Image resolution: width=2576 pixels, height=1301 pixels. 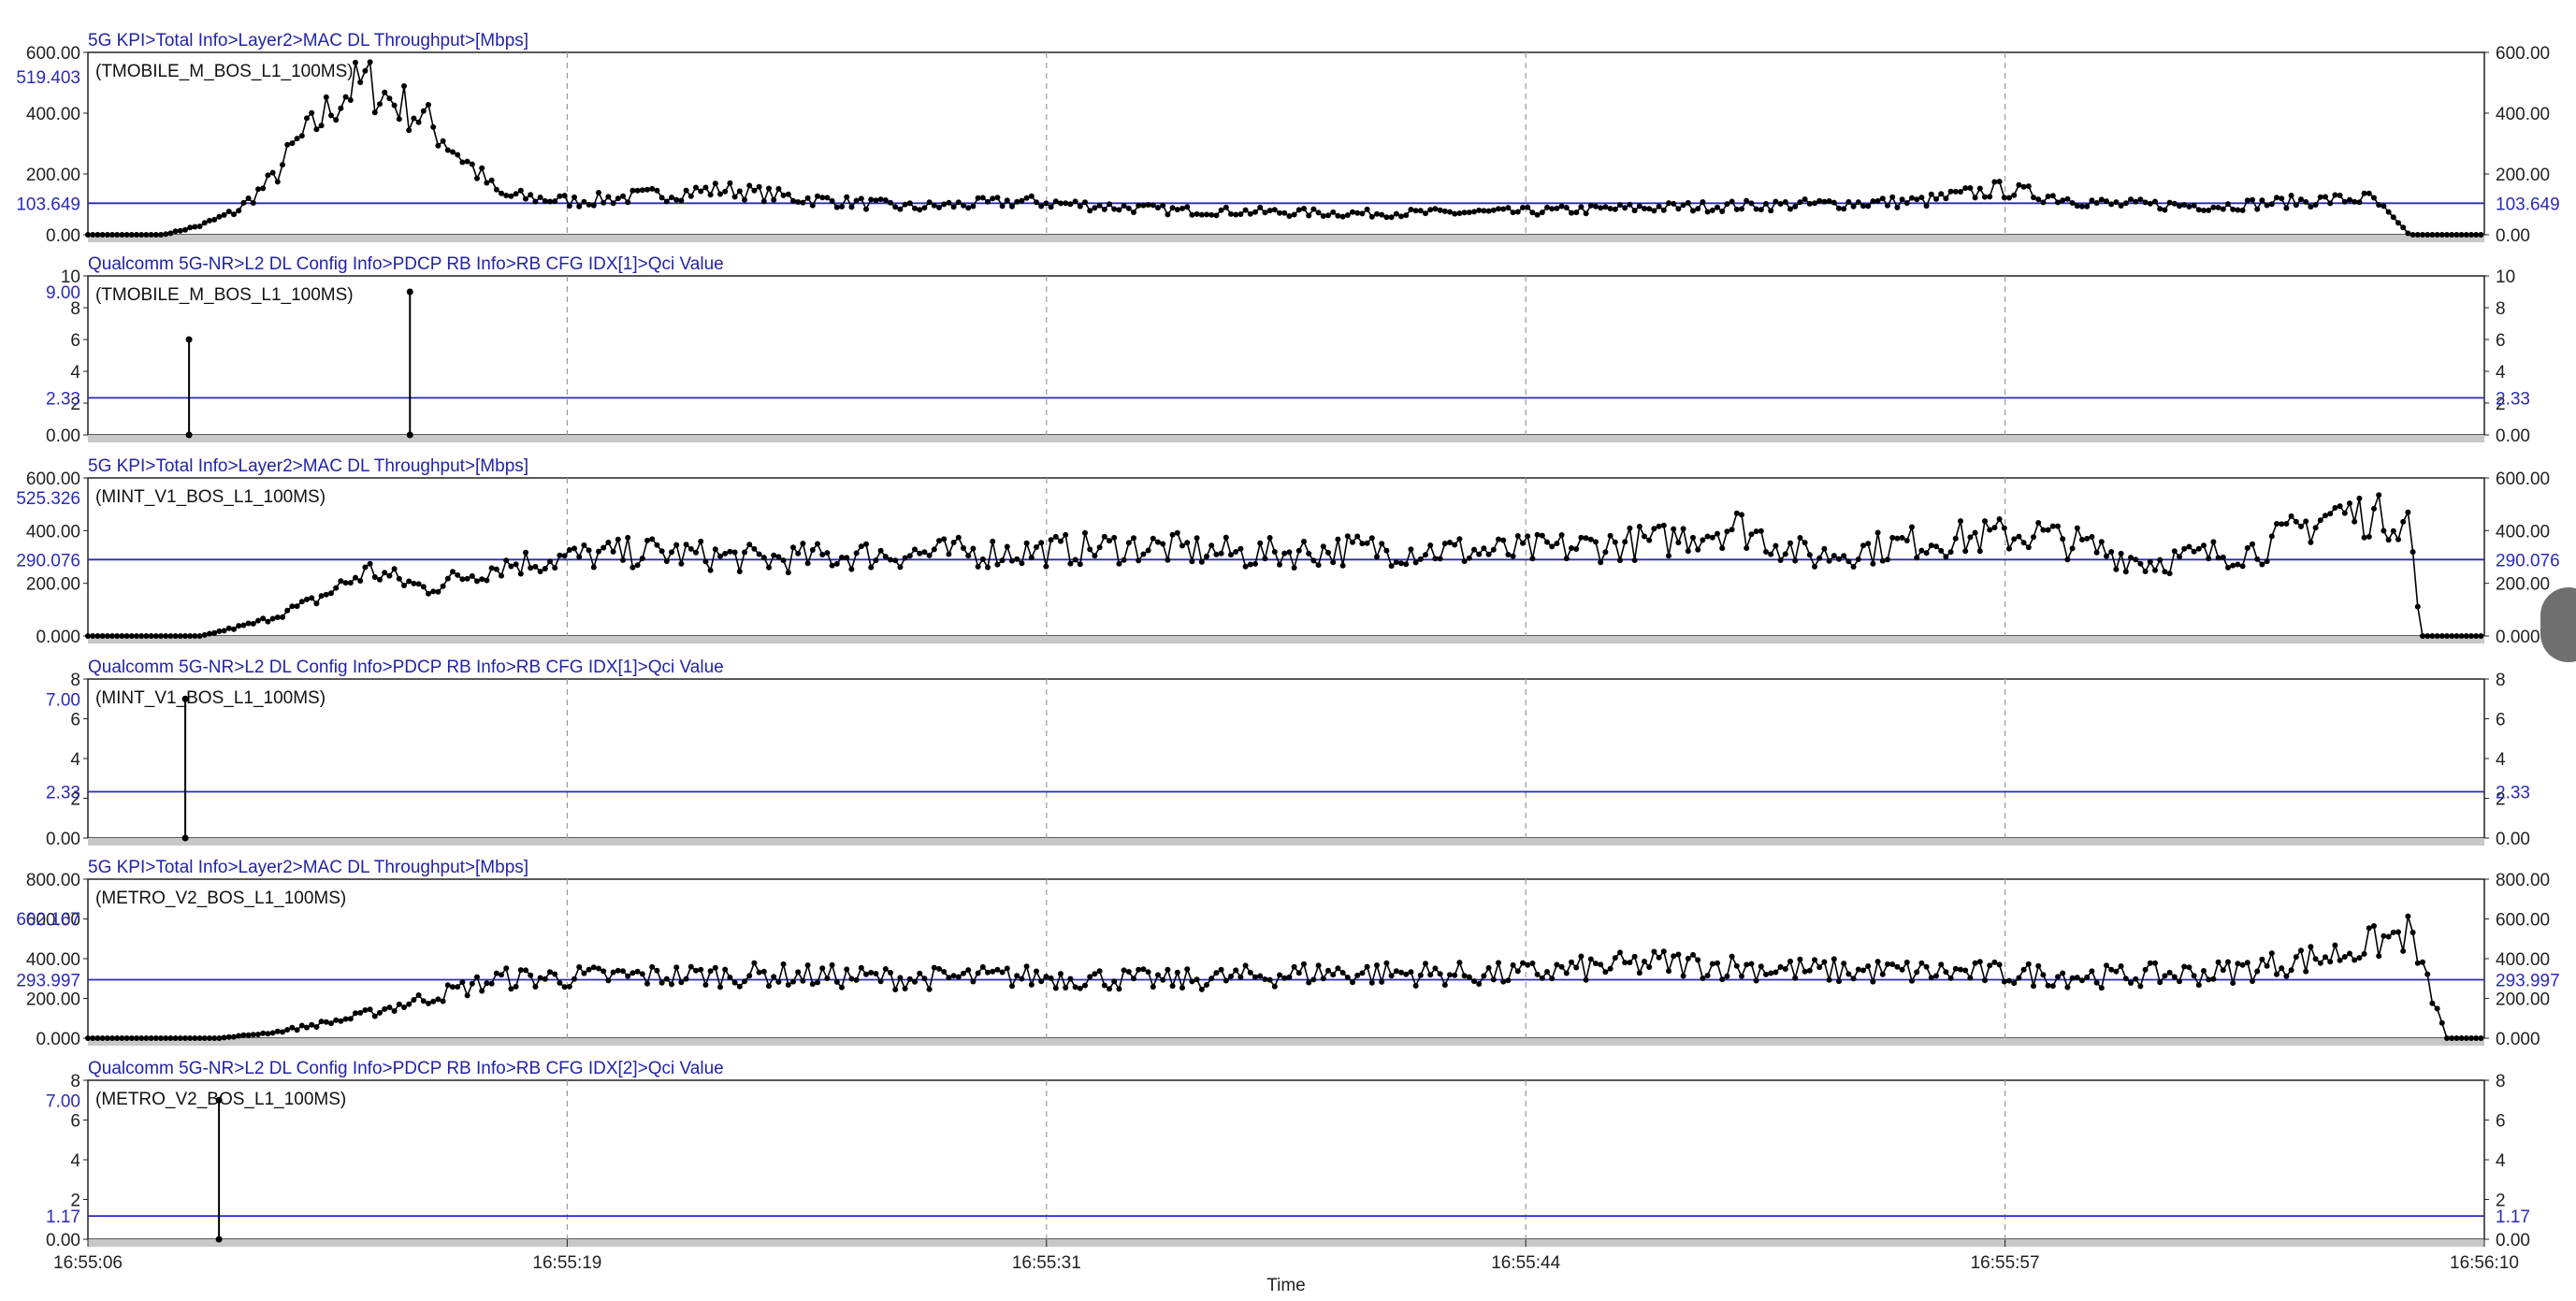 What do you see at coordinates (2528, 561) in the screenshot?
I see `reference-average-label-right: 290.076` at bounding box center [2528, 561].